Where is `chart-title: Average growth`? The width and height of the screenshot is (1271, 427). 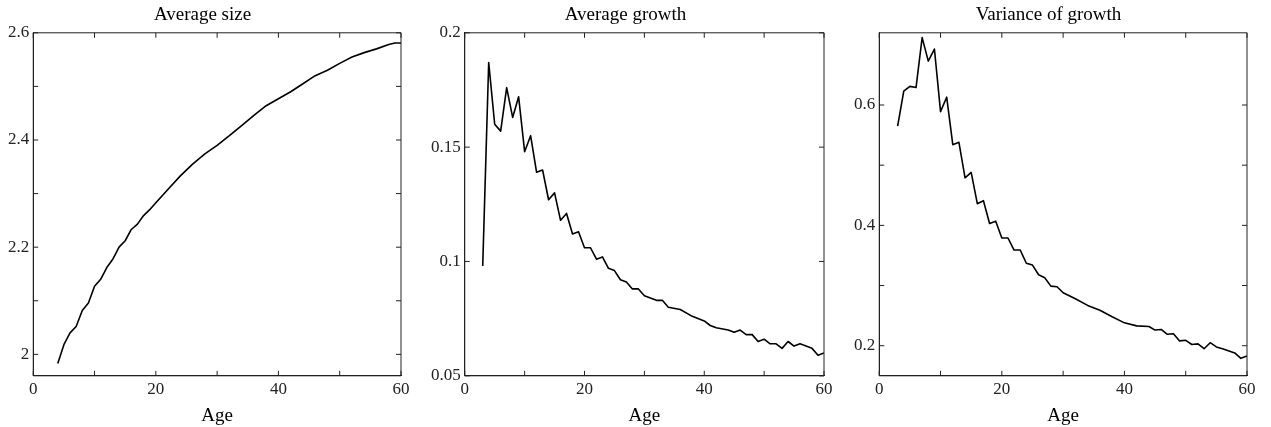 chart-title: Average growth is located at coordinates (625, 14).